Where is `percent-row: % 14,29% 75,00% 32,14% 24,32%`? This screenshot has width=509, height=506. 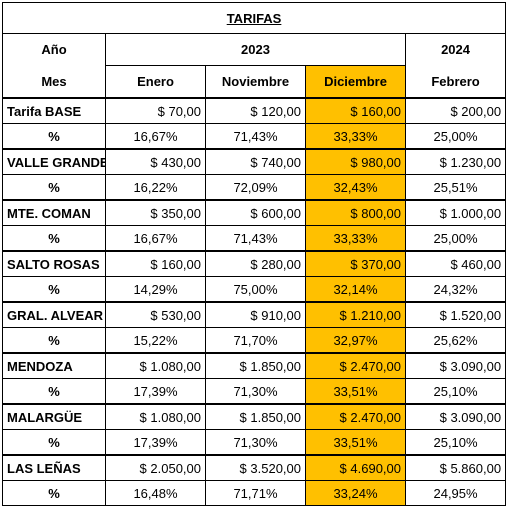 percent-row: % 14,29% 75,00% 32,14% 24,32% is located at coordinates (254, 289).